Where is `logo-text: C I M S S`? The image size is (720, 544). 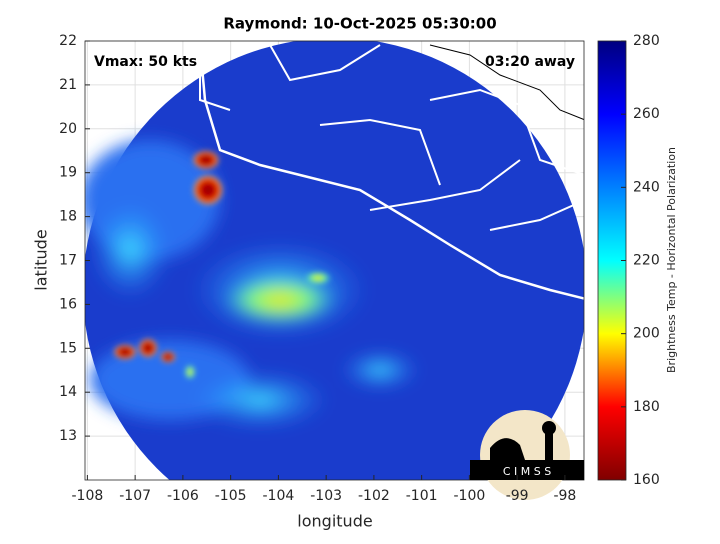 logo-text: C I M S S is located at coordinates (527, 471).